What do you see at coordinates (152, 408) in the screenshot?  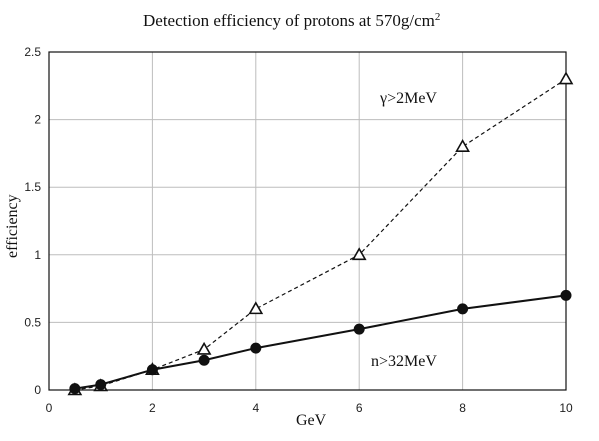 I see `x-tick-label: 2` at bounding box center [152, 408].